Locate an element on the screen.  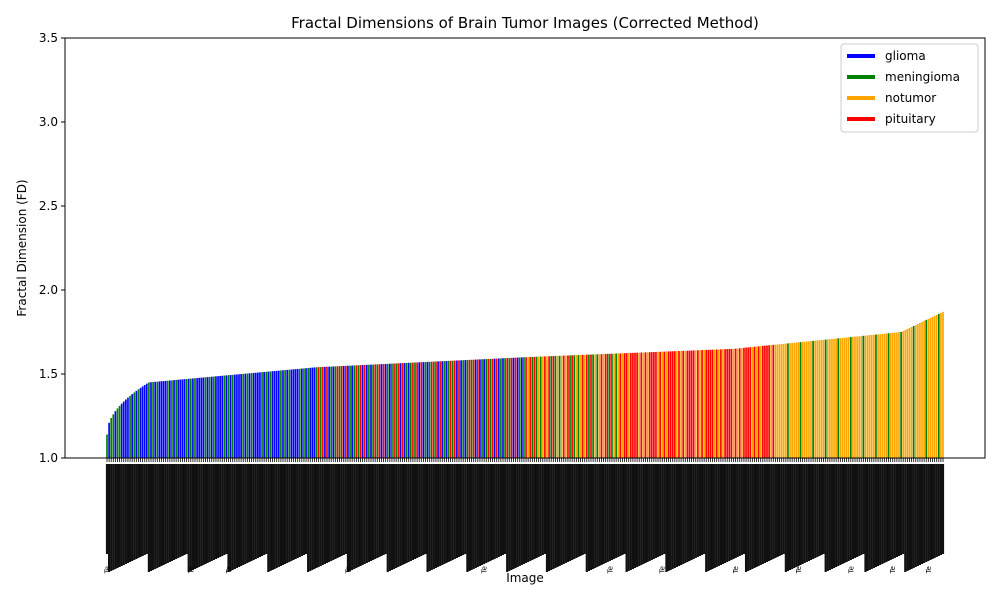
x-tick-label-11: Te is located at coordinates (929, 570).